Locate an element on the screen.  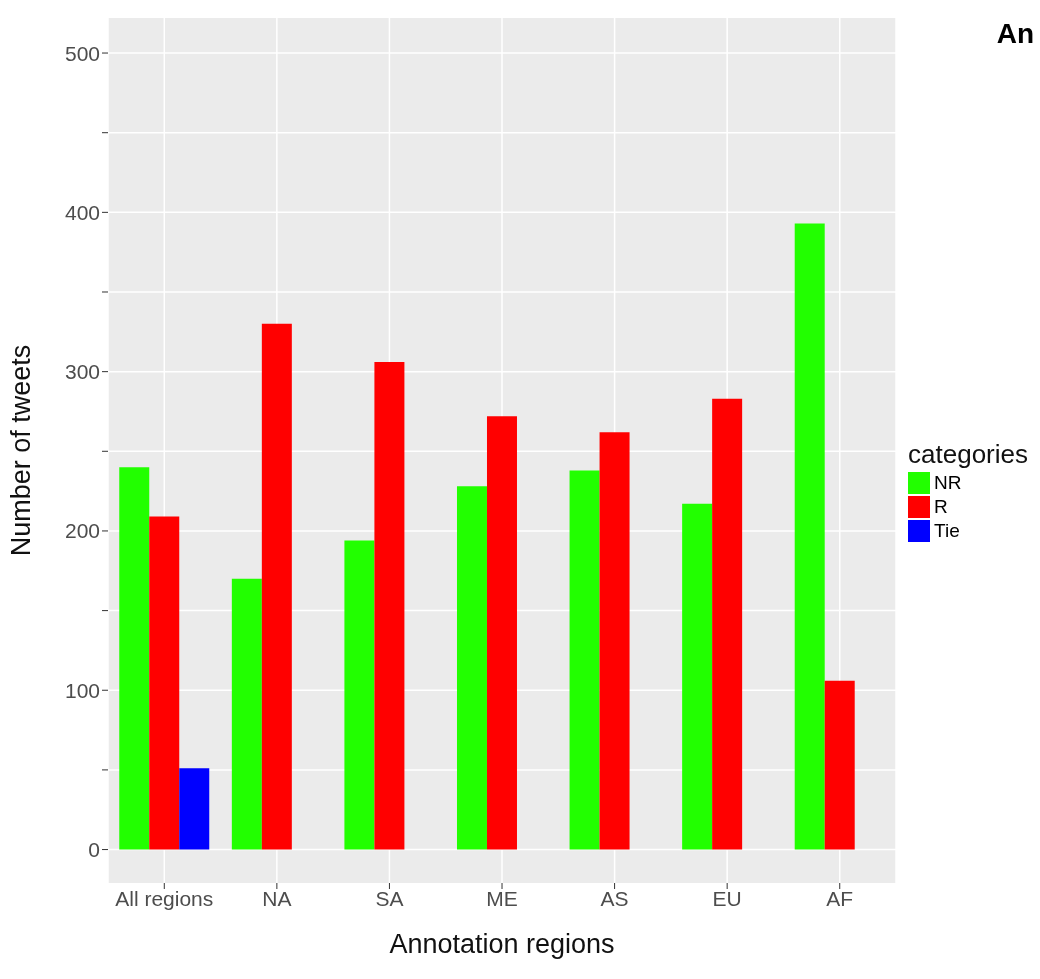
x-tick-label: NA is located at coordinates (277, 898).